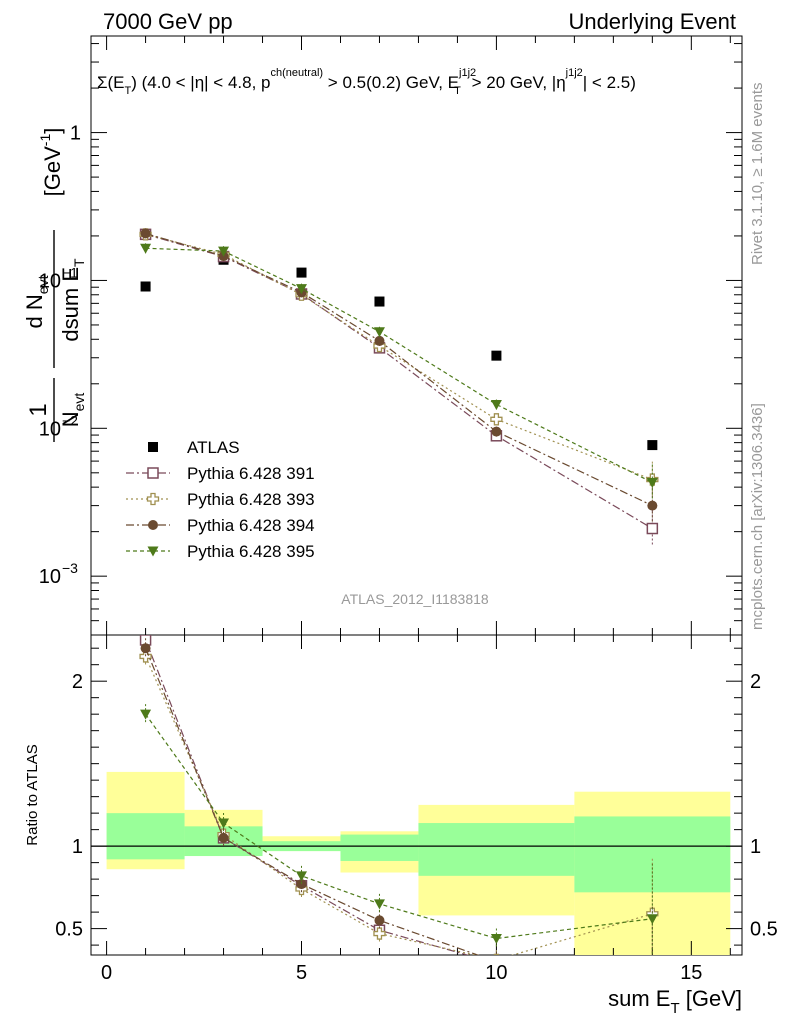 The height and width of the screenshot is (1024, 786). I want to click on analysis-label: ATLAS_2012_I1183818, so click(415, 599).